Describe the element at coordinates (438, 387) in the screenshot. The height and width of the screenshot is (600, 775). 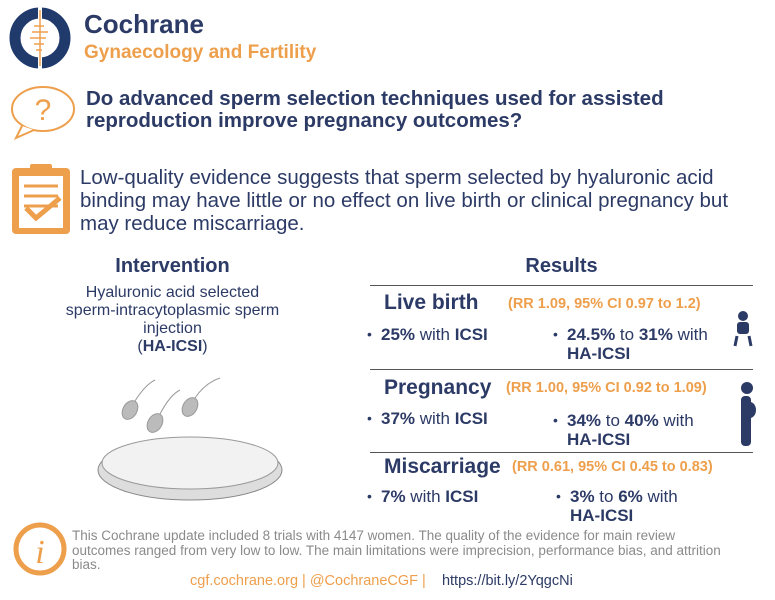
I see `outcome-title-pregnancy: Pregnancy` at that location.